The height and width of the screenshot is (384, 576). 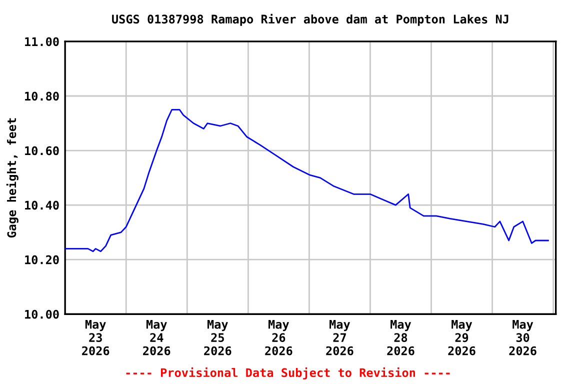 I want to click on y-tick-label: 10.60, so click(x=42, y=151).